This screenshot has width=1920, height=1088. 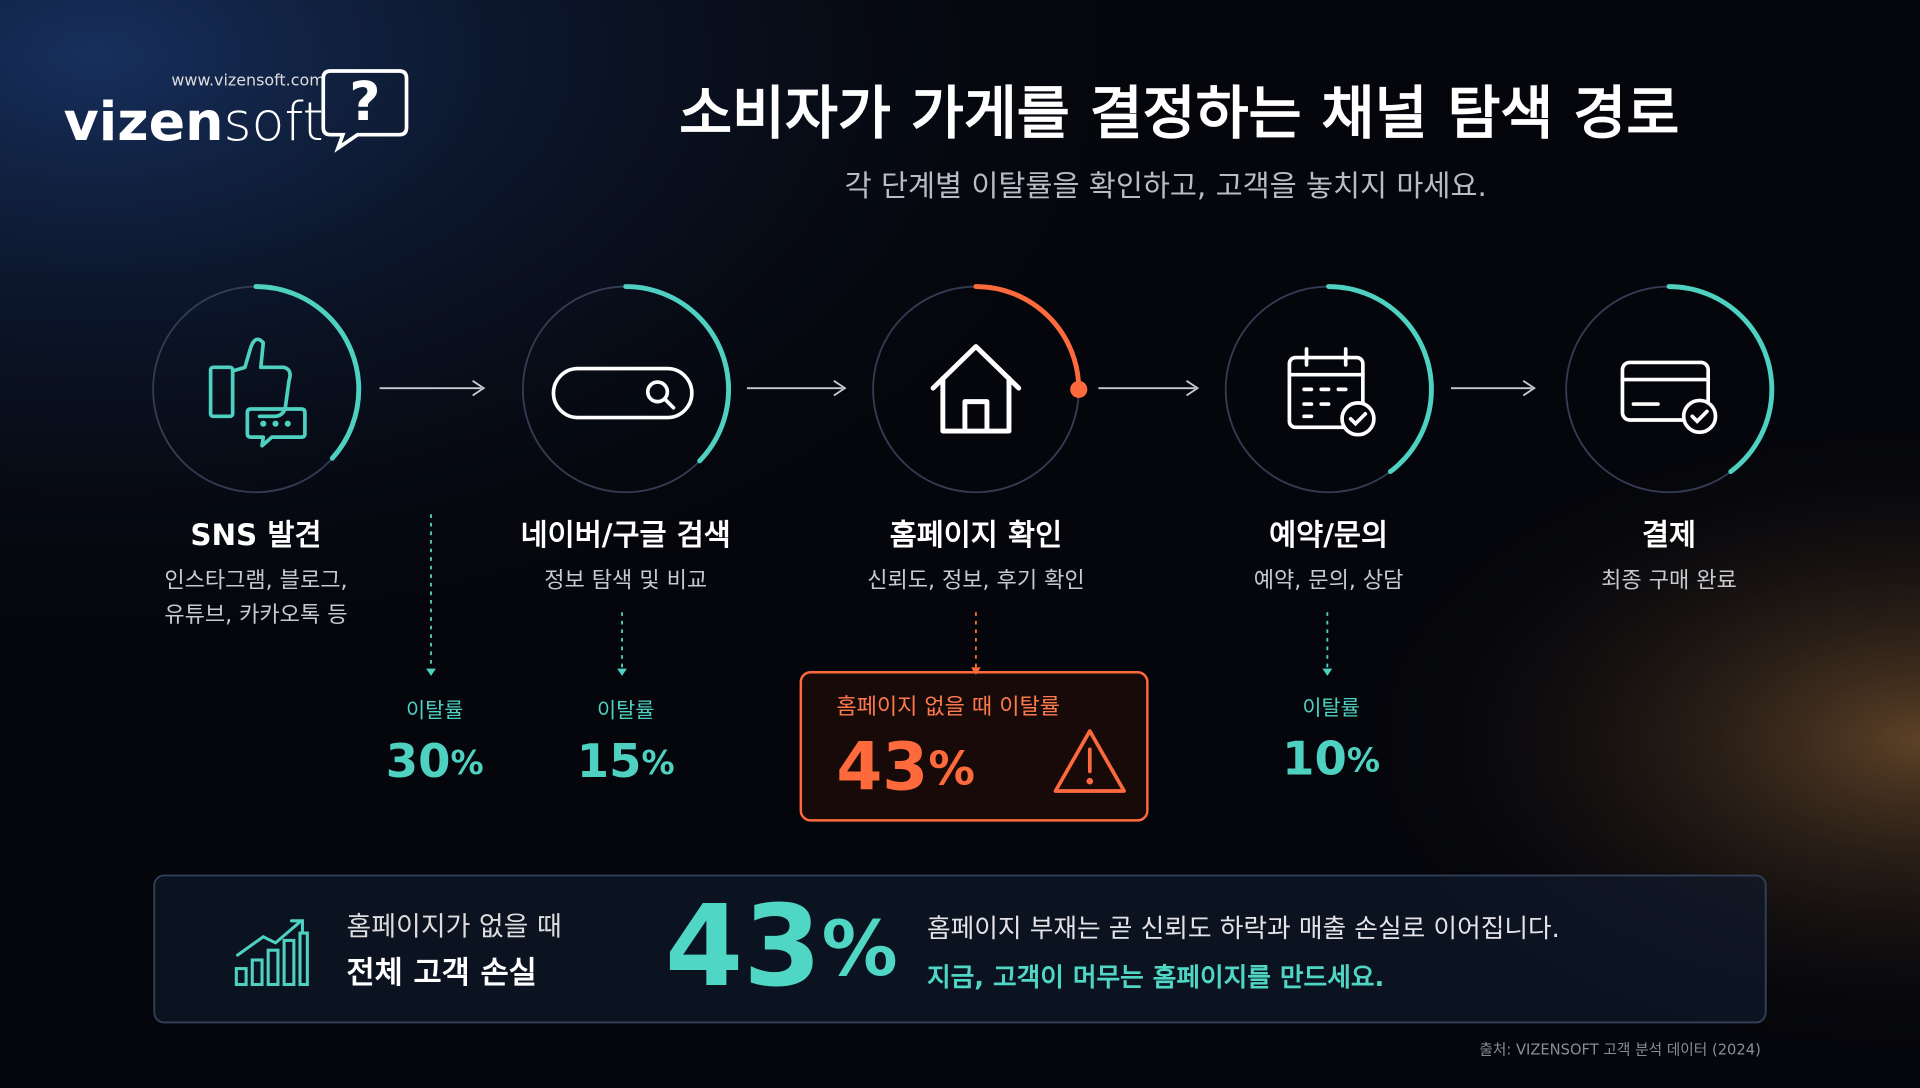 I want to click on summary-number: 43, so click(x=743, y=946).